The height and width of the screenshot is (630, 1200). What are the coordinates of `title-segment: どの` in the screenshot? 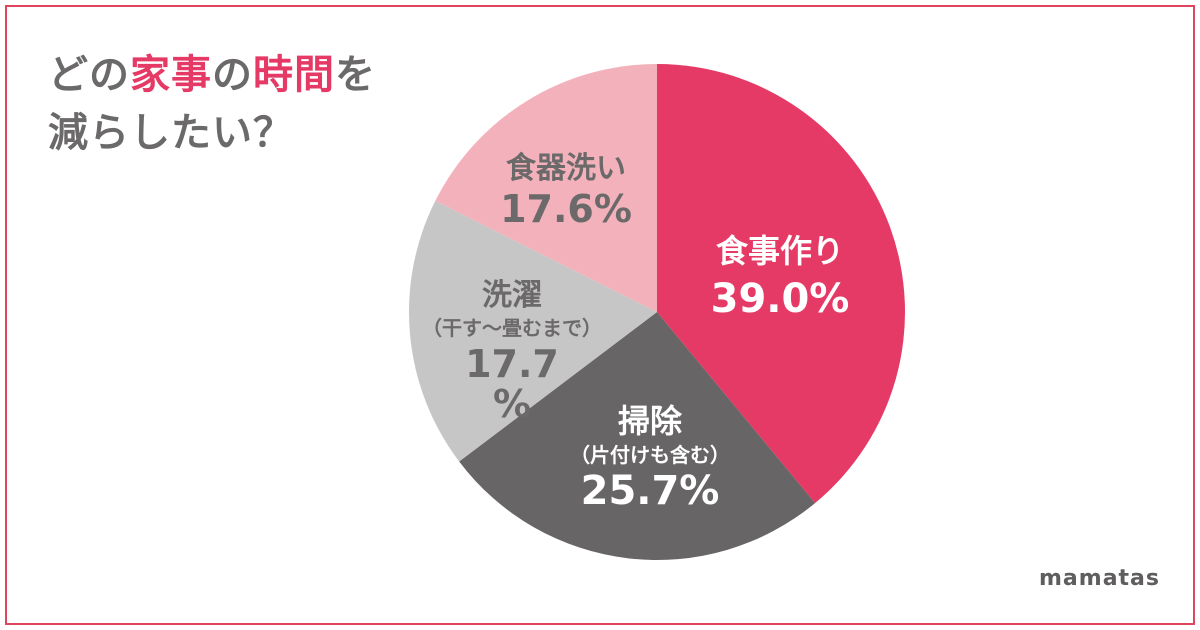 It's located at (89, 75).